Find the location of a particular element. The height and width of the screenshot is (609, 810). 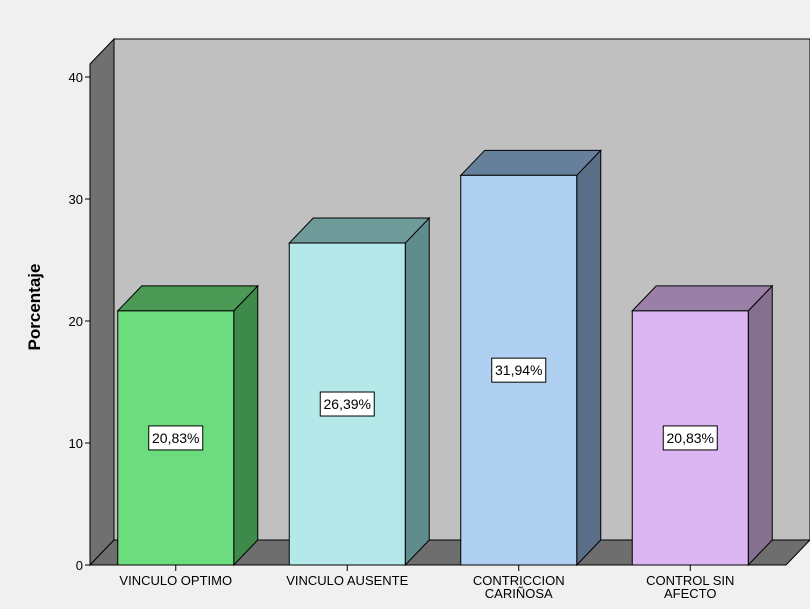

y-tick-label: 20 is located at coordinates (76, 321).